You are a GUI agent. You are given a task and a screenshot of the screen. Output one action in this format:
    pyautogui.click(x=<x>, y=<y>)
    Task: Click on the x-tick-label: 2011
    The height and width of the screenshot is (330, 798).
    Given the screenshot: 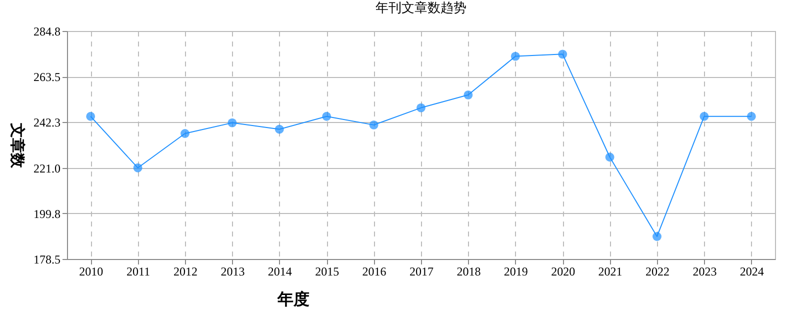 What is the action you would take?
    pyautogui.click(x=138, y=271)
    